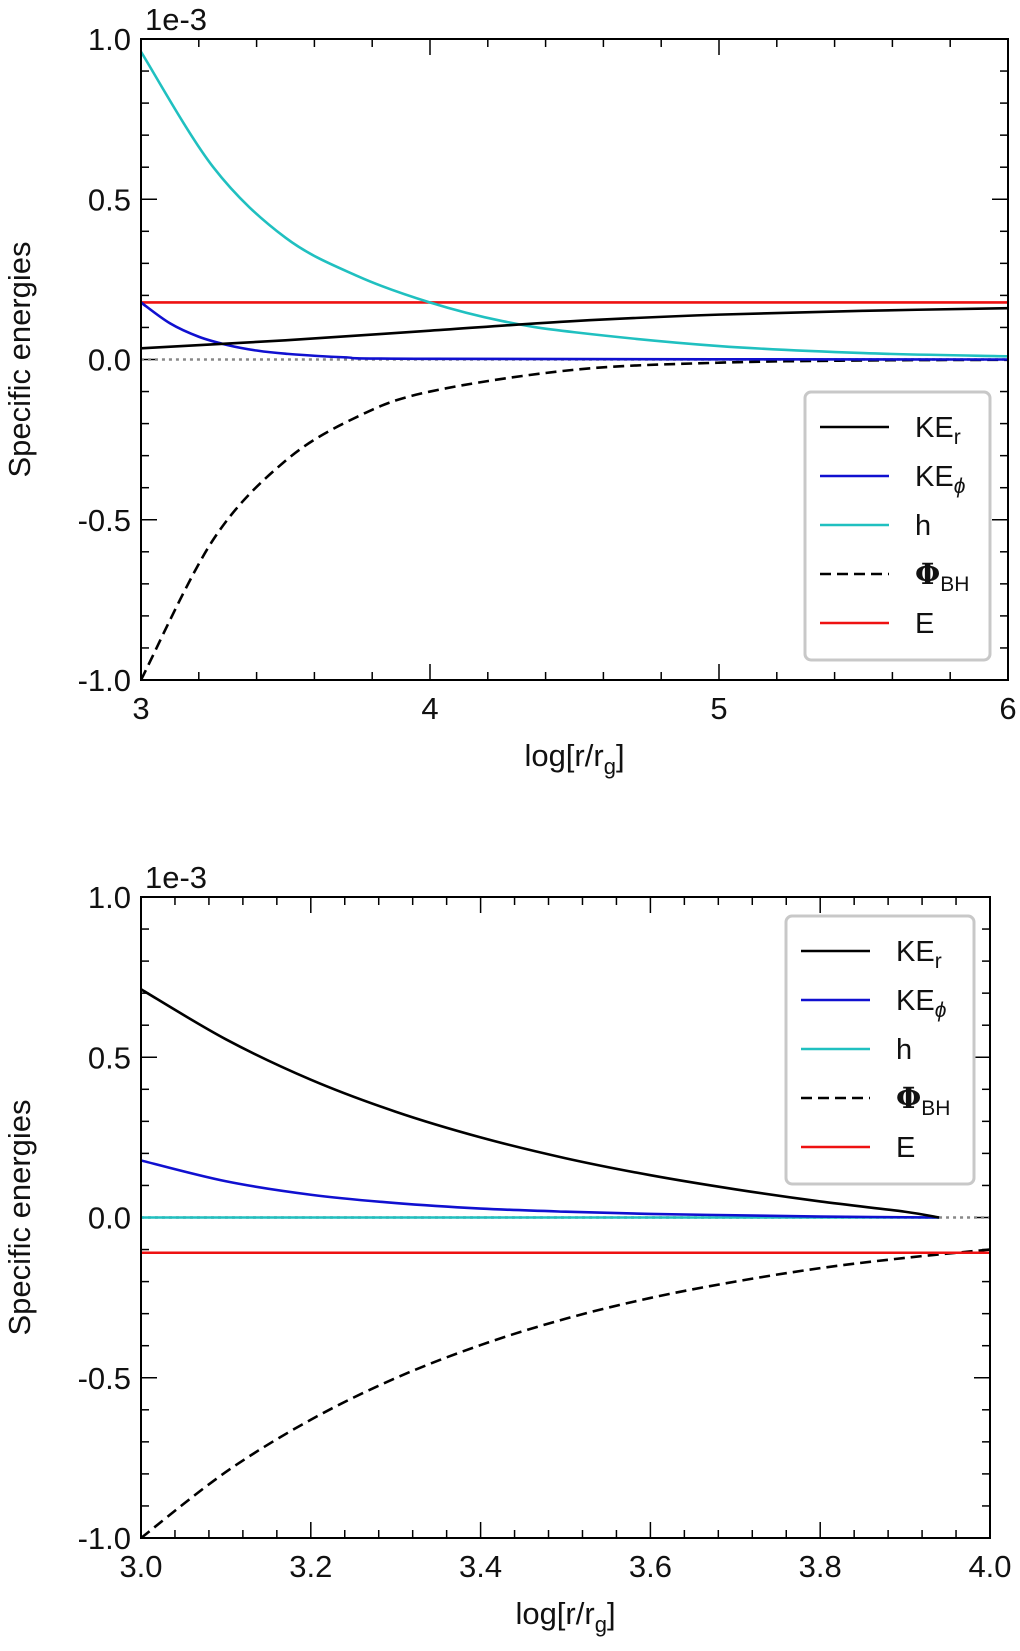 Image resolution: width=1020 pixels, height=1651 pixels. I want to click on x-tick-label: 3.6, so click(650, 1566).